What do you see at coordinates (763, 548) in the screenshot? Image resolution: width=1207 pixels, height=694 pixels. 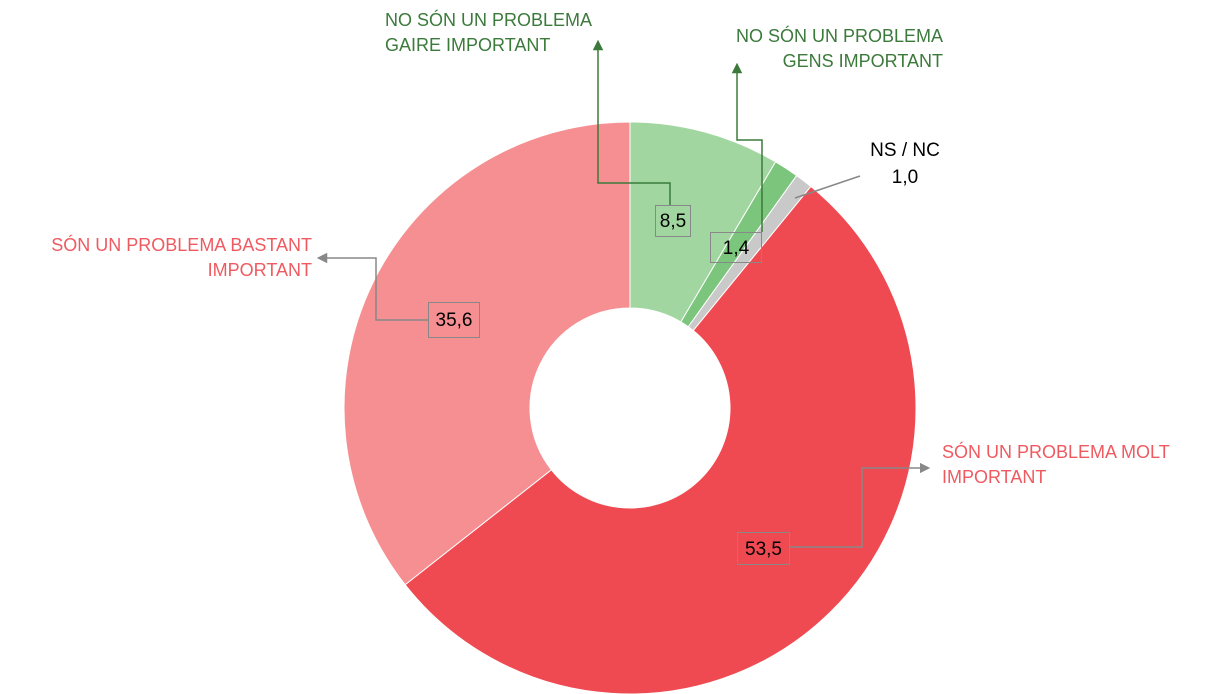 I see `value-label: 53,5` at bounding box center [763, 548].